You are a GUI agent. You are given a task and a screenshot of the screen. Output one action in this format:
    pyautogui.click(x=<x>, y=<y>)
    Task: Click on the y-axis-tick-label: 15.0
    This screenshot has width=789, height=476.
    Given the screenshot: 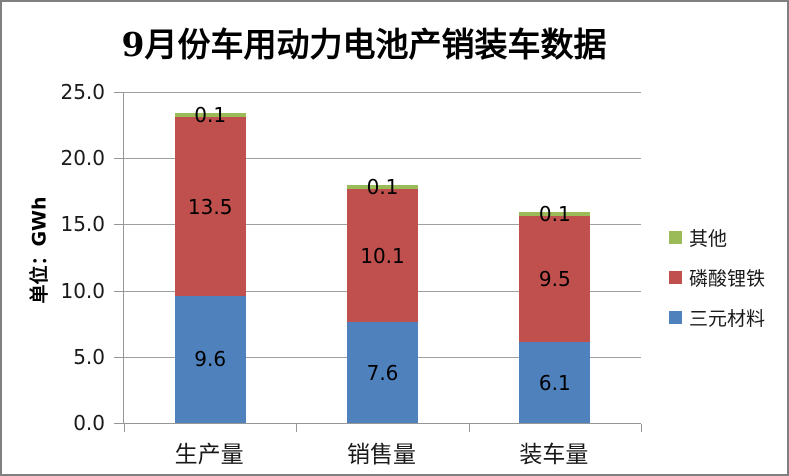 What is the action you would take?
    pyautogui.click(x=82, y=224)
    